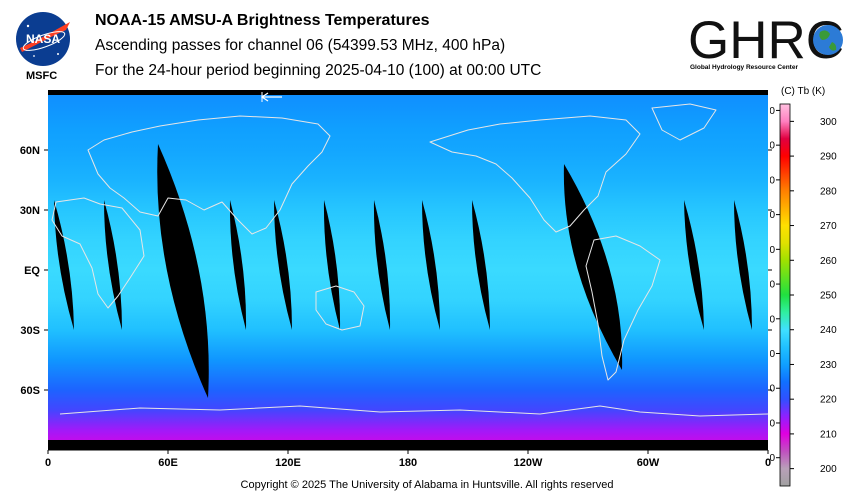 The height and width of the screenshot is (502, 854). Describe the element at coordinates (288, 463) in the screenshot. I see `x-tick-label: 120E` at that location.